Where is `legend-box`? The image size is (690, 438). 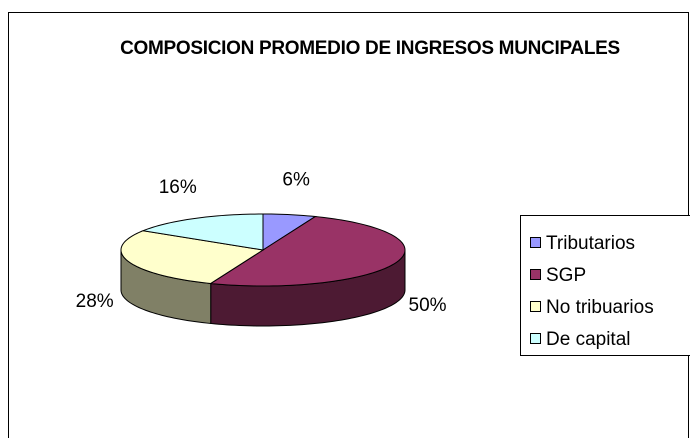
legend-box is located at coordinates (605, 285).